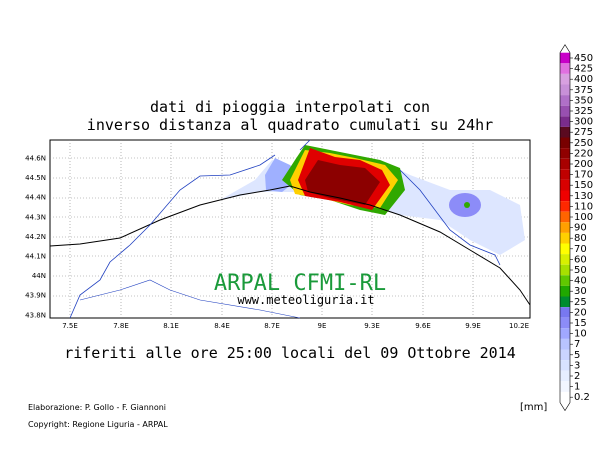 Image resolution: width=600 pixels, height=460 pixels. Describe the element at coordinates (577, 387) in the screenshot. I see `colorbar-label: 1` at that location.